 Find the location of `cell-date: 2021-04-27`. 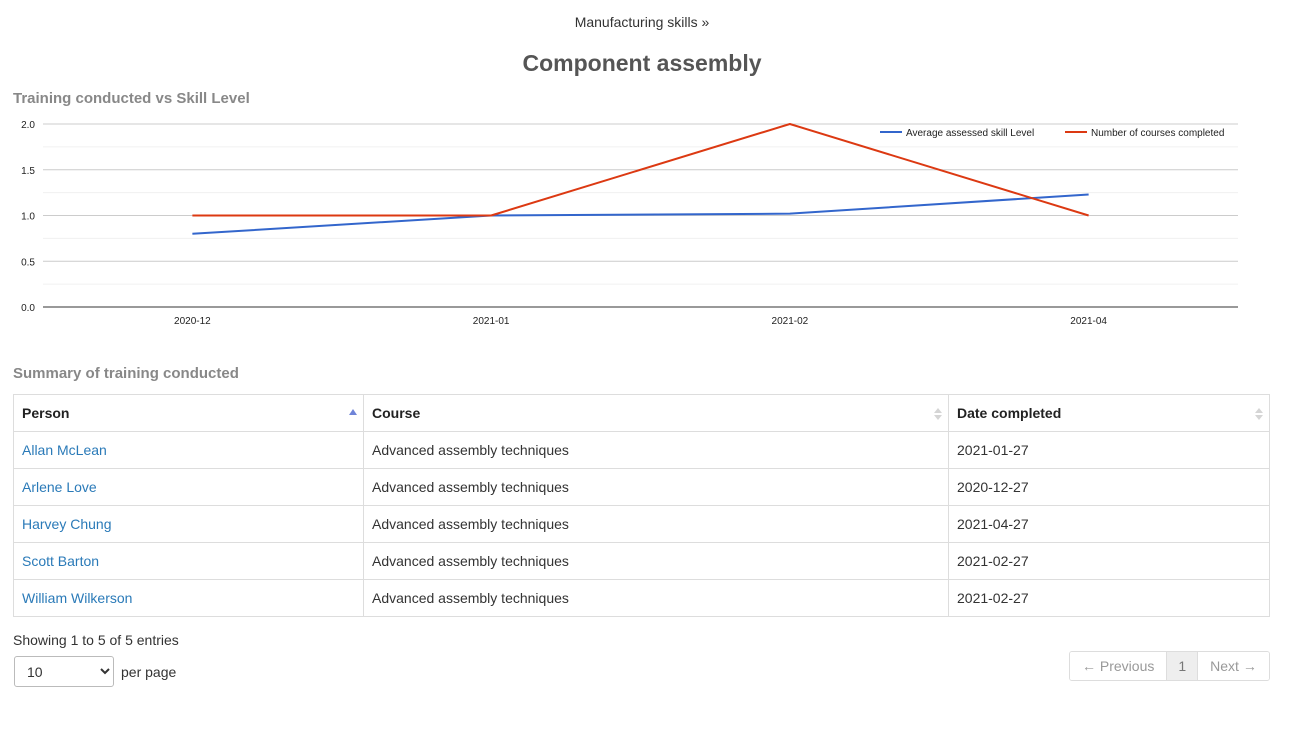

cell-date: 2021-04-27 is located at coordinates (1109, 524).